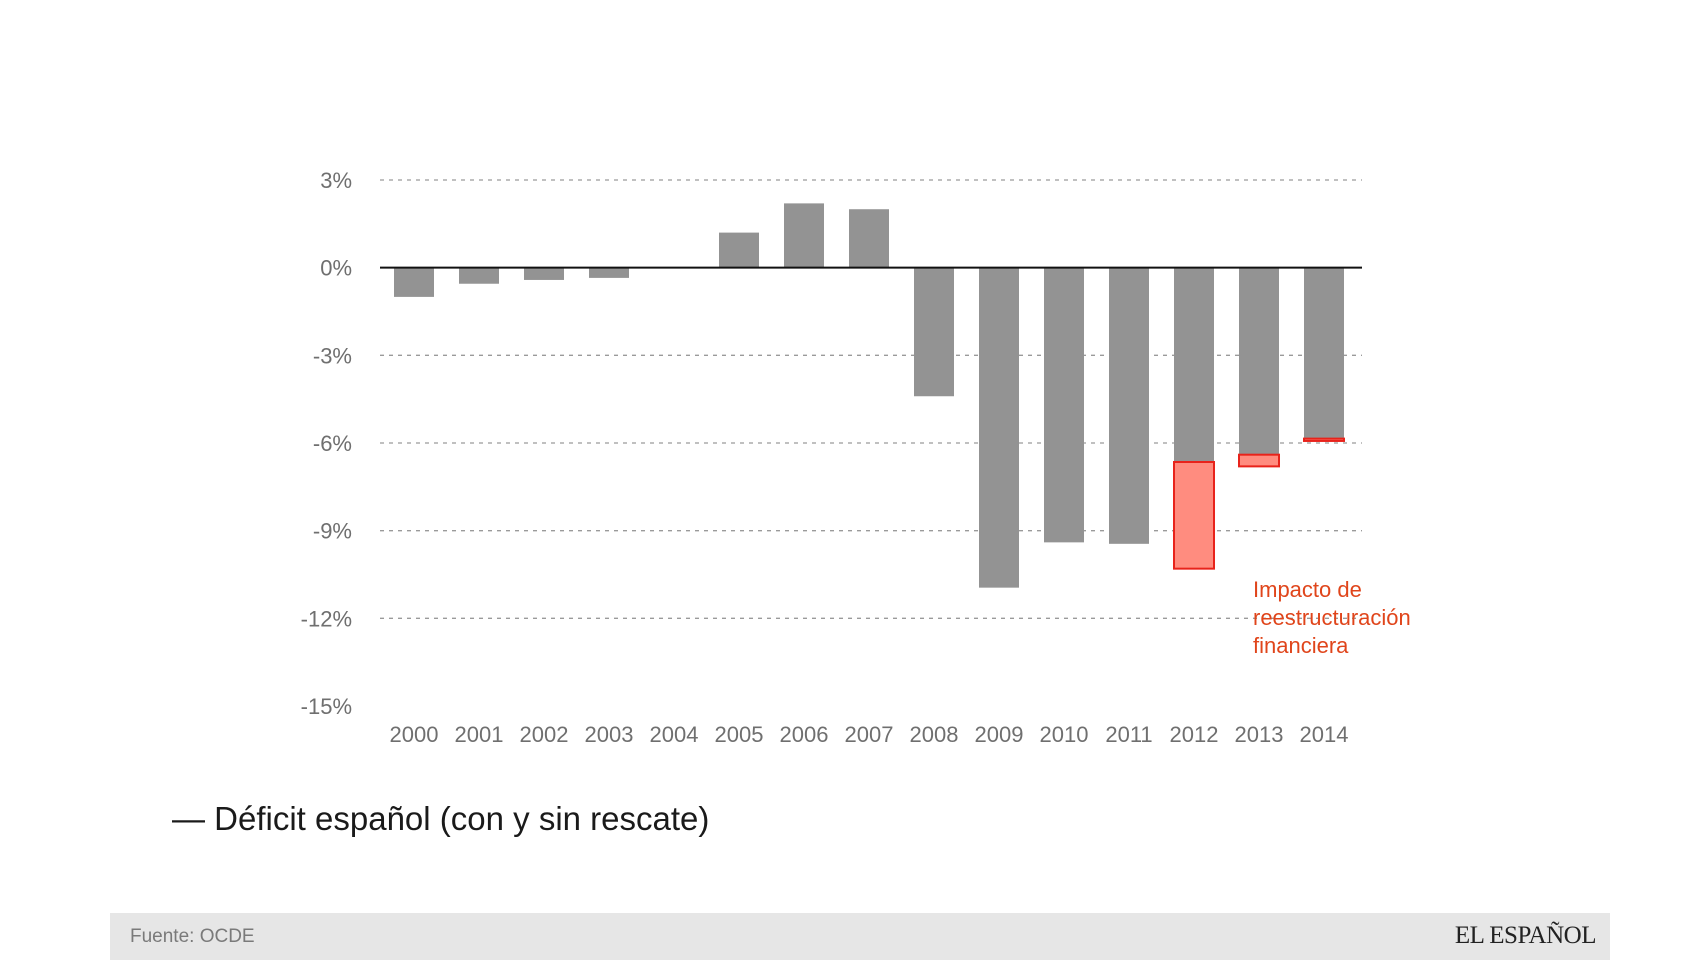 This screenshot has height=960, width=1706. What do you see at coordinates (1259, 361) in the screenshot?
I see `bar-2013` at bounding box center [1259, 361].